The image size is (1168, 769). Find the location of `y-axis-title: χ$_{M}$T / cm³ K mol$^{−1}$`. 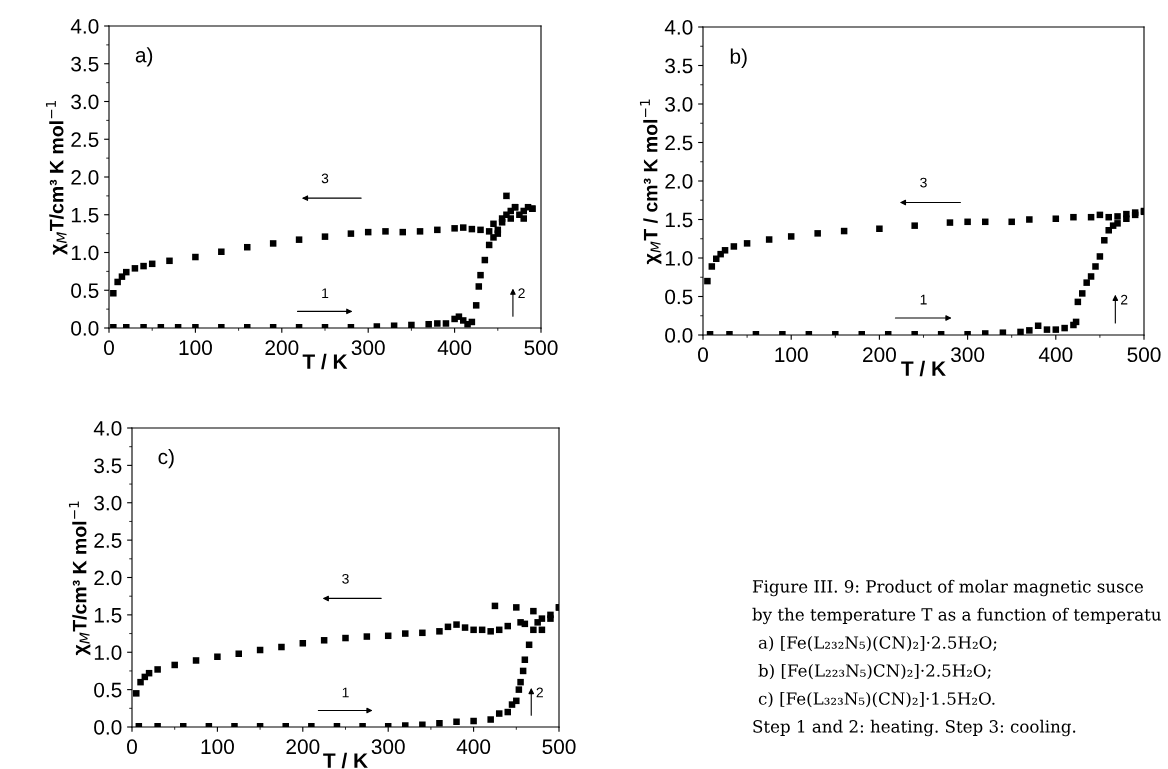

y-axis-title: χ$_{M}$T / cm³ K mol$^{−1}$ is located at coordinates (650, 182).